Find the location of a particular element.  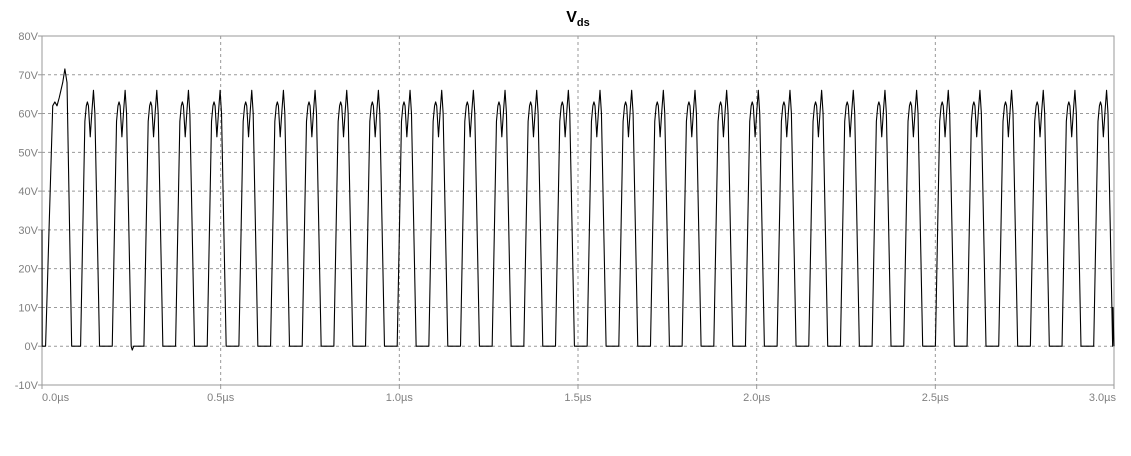

x-tick-label: 3.0µs is located at coordinates (1103, 398).